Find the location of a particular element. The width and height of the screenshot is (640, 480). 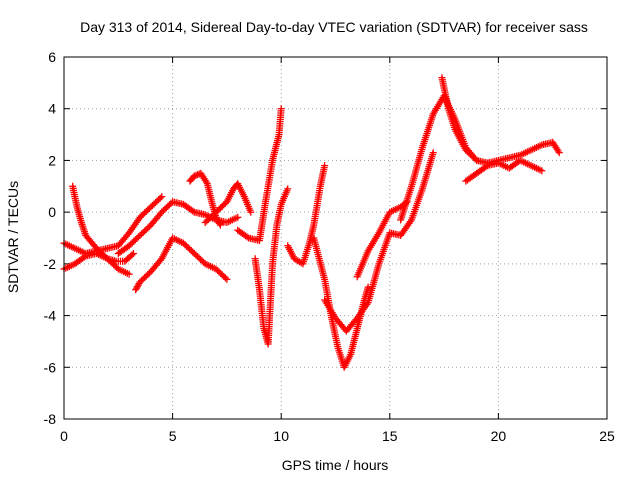

x-tick-label: 10 is located at coordinates (281, 436).